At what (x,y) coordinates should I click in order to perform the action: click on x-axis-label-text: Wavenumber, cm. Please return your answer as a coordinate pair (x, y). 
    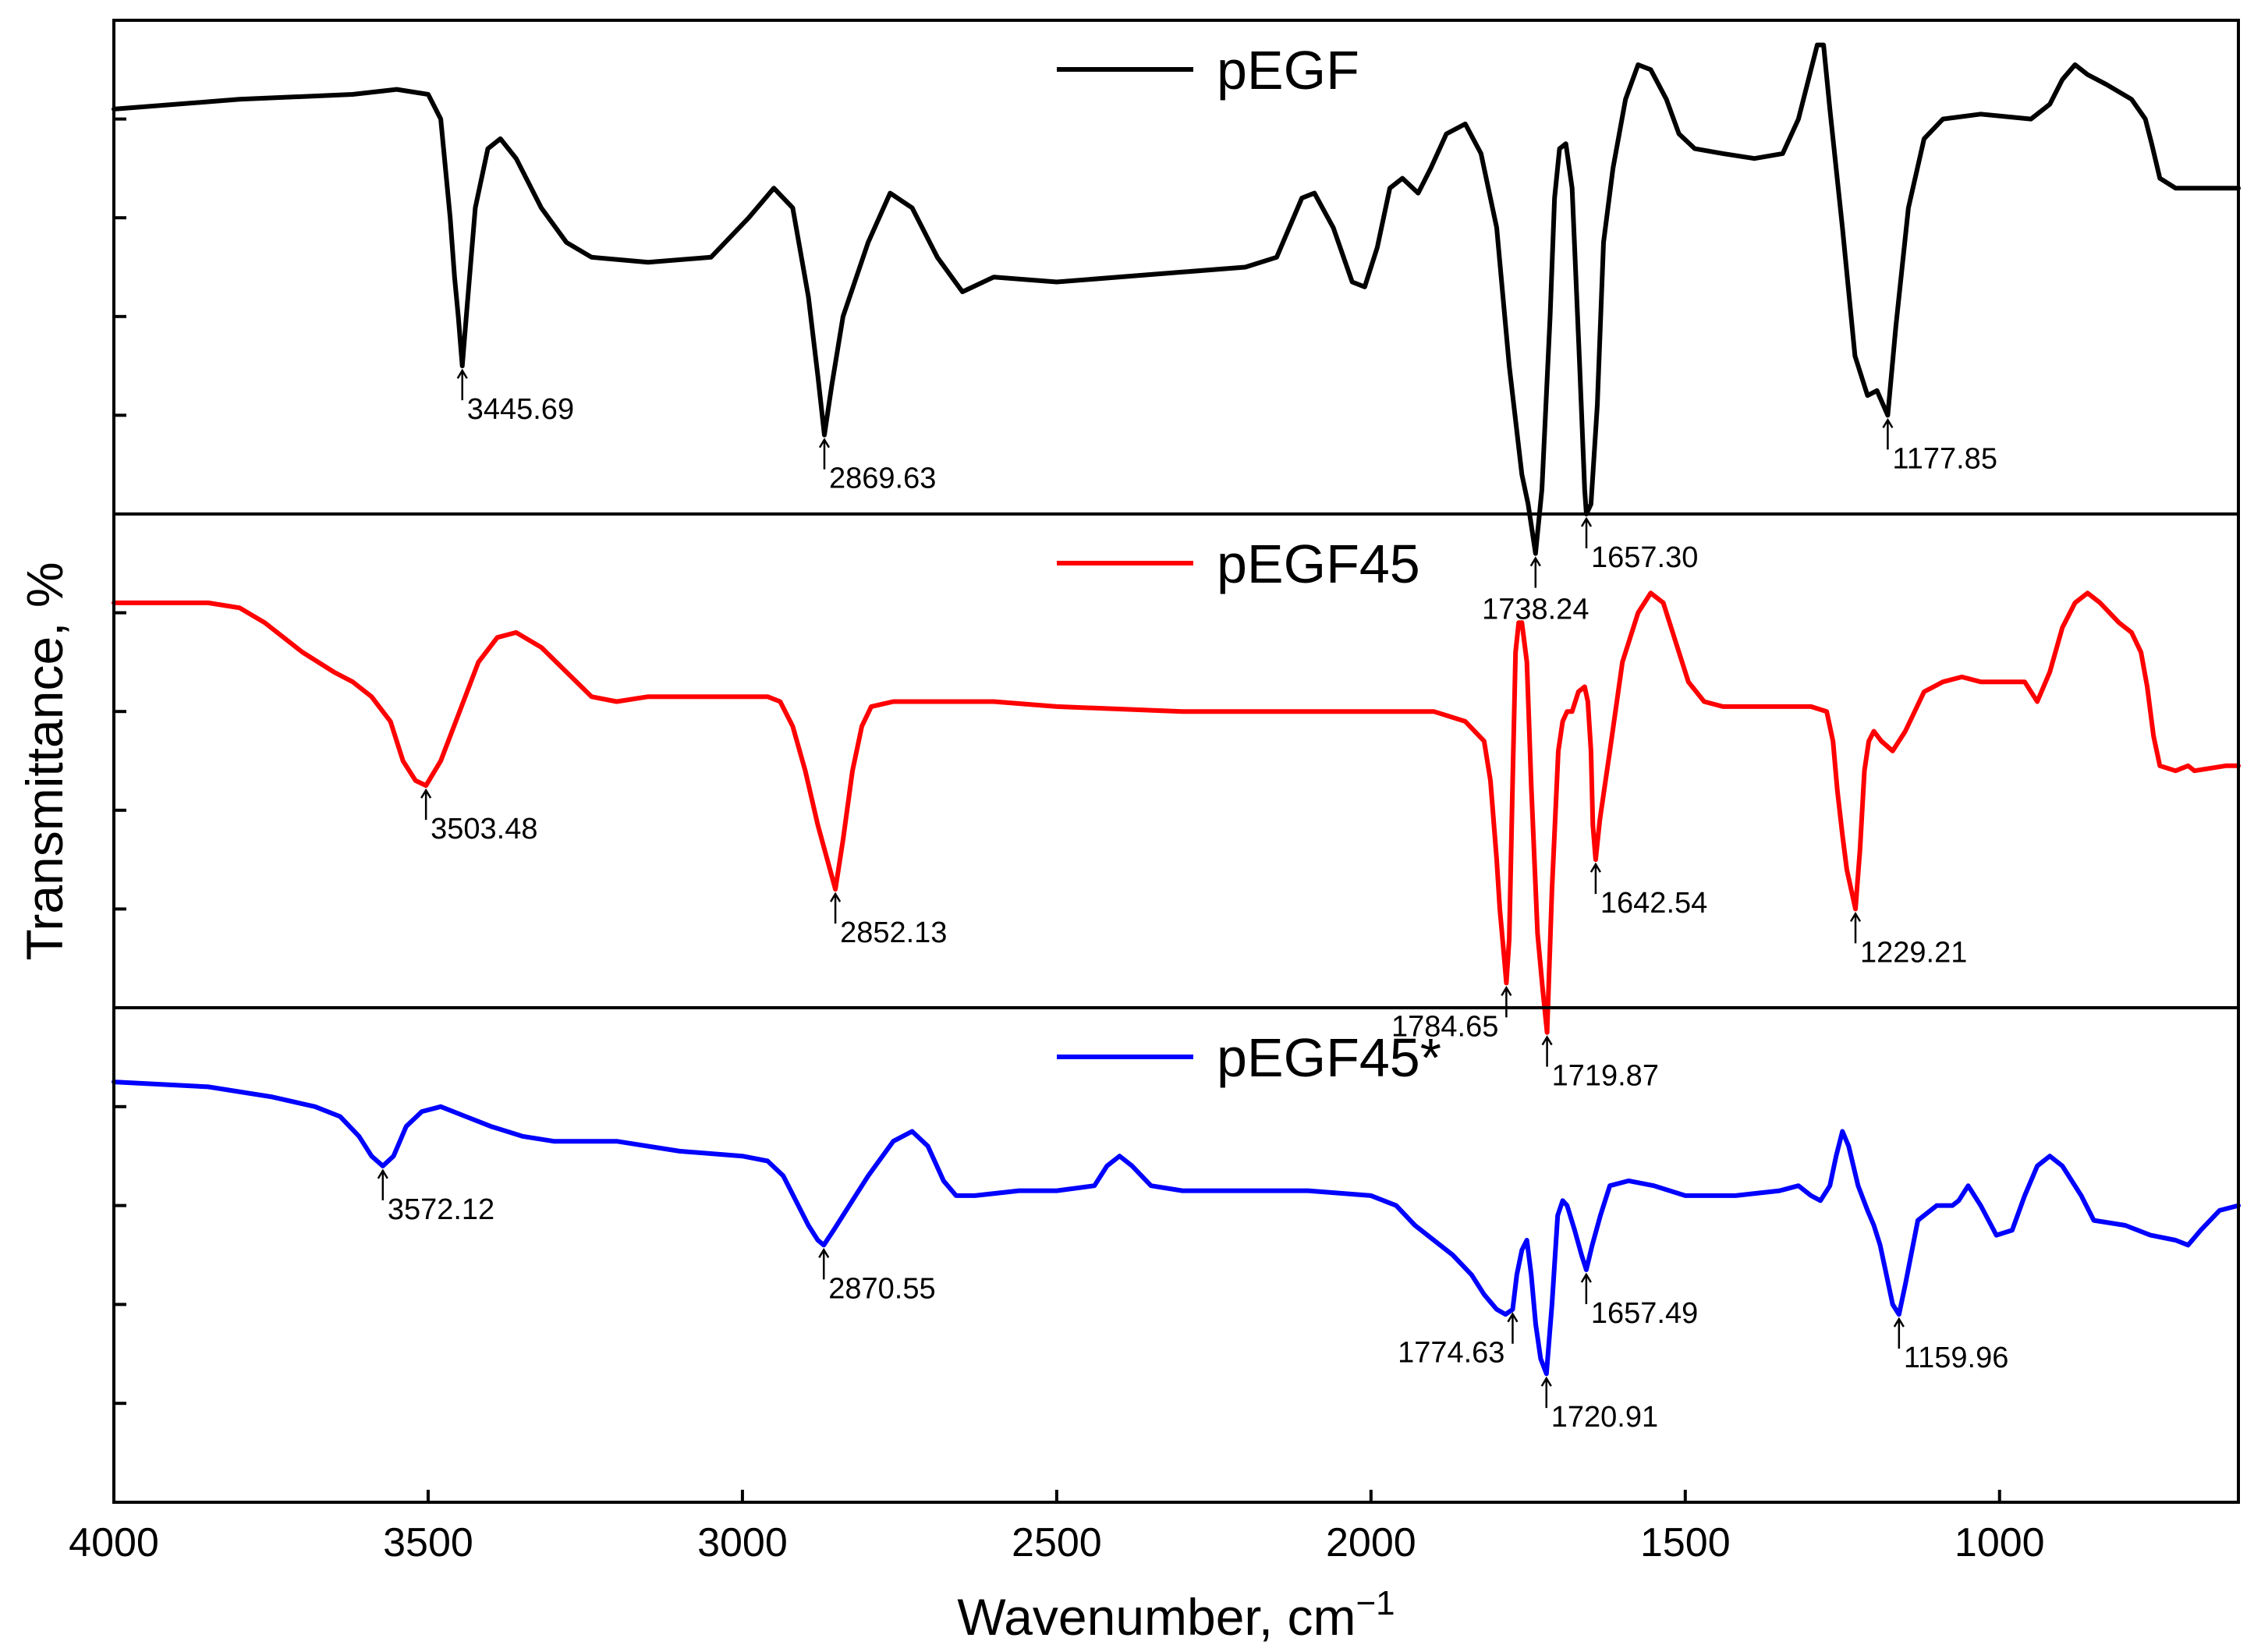
    Looking at the image, I should click on (1156, 1617).